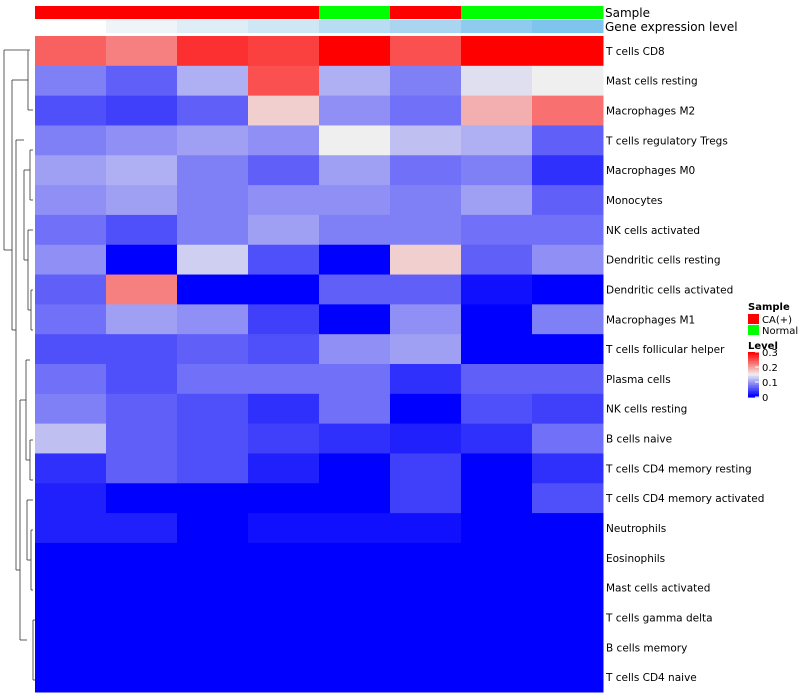 This screenshot has height=700, width=800. Describe the element at coordinates (639, 440) in the screenshot. I see `row-label: B cells naive` at that location.